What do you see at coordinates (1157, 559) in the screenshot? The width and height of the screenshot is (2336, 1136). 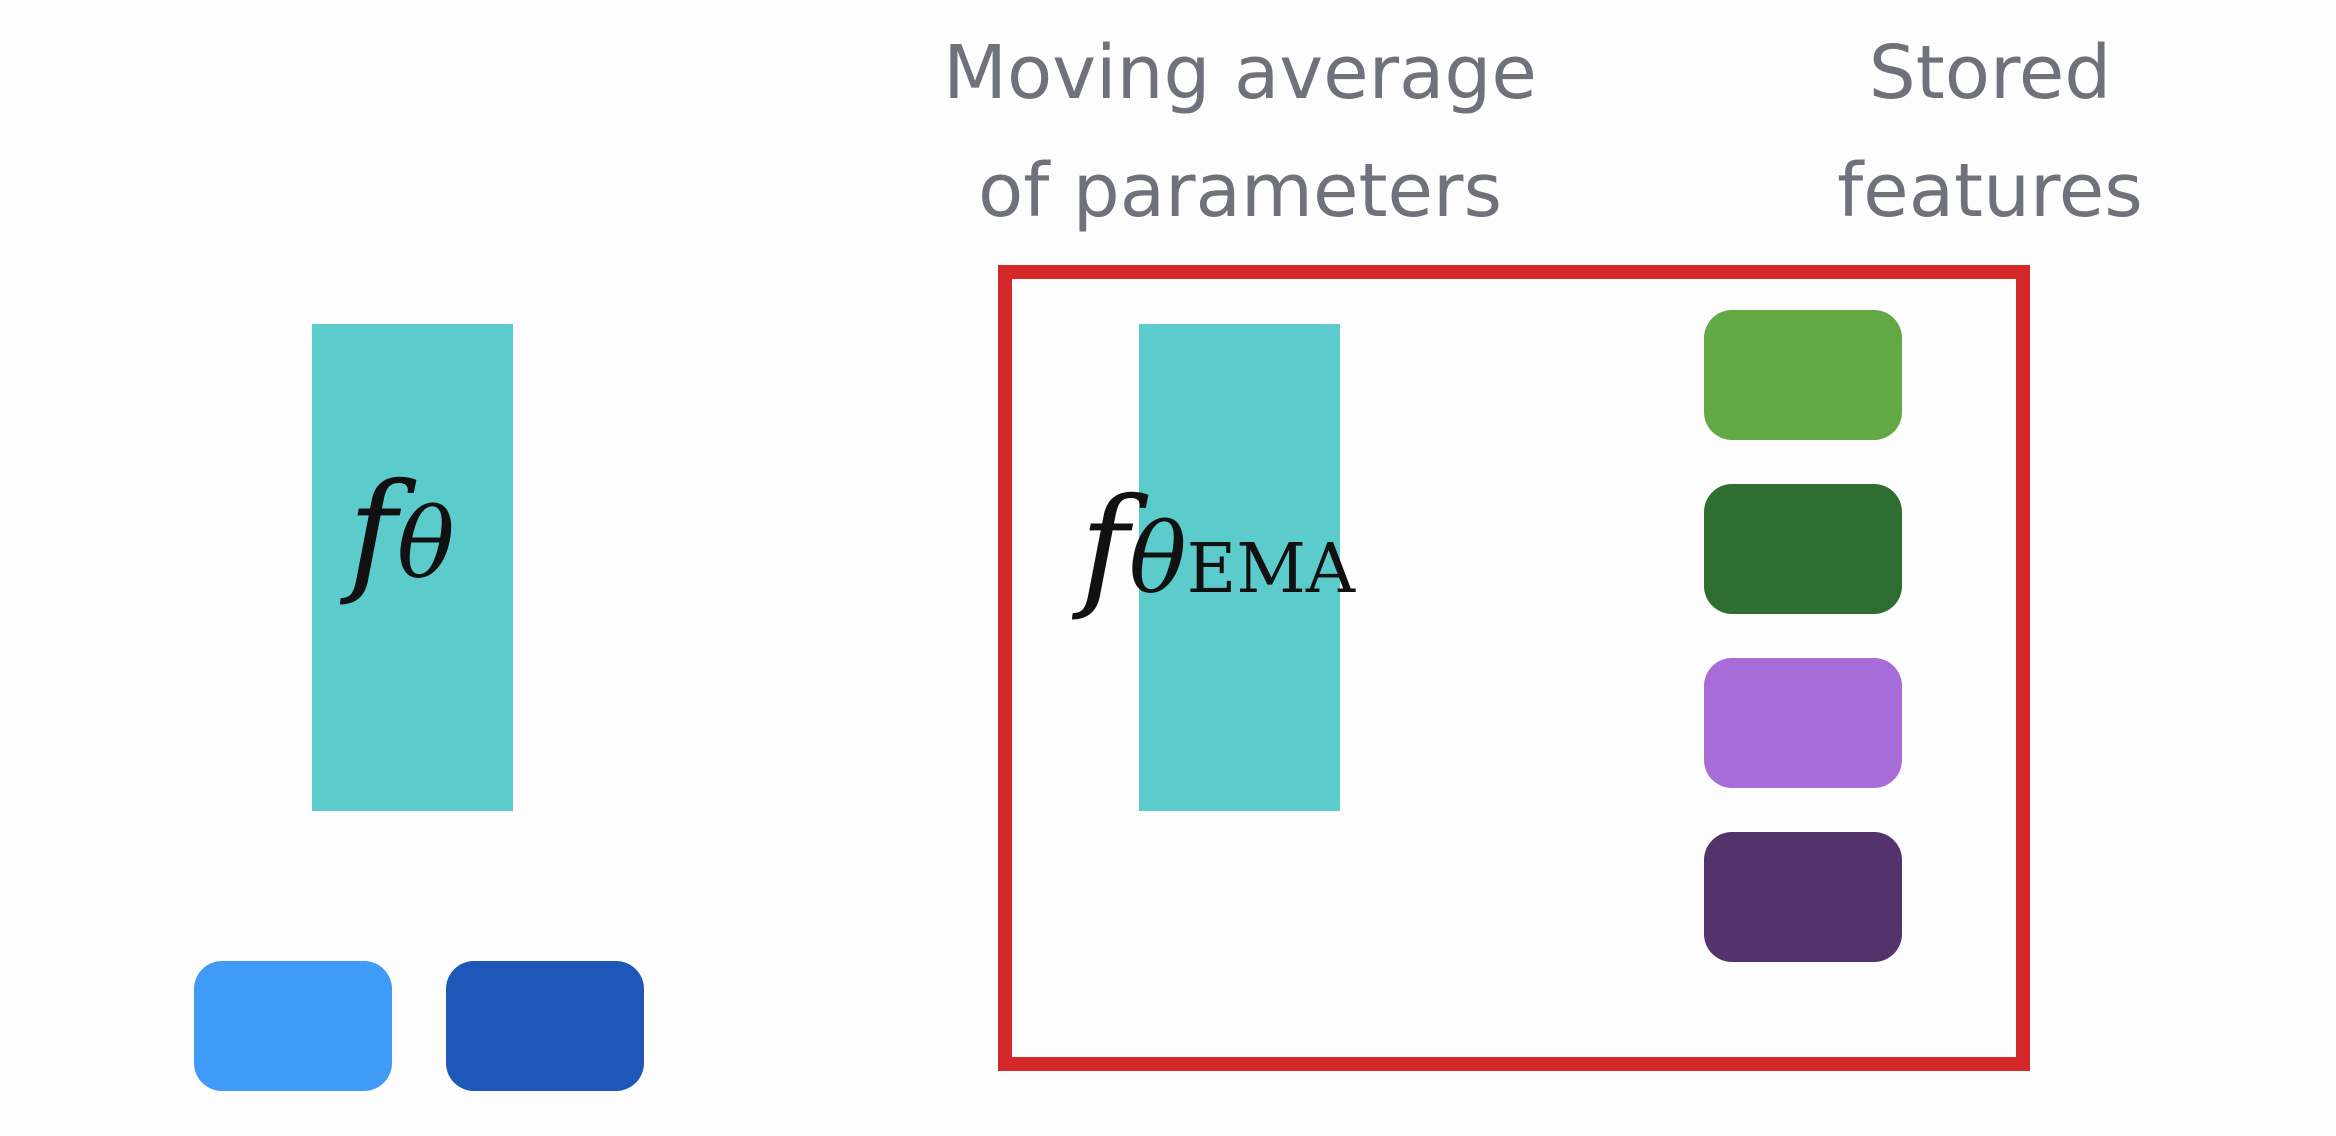 I see `ema-network-subscript: θ` at bounding box center [1157, 559].